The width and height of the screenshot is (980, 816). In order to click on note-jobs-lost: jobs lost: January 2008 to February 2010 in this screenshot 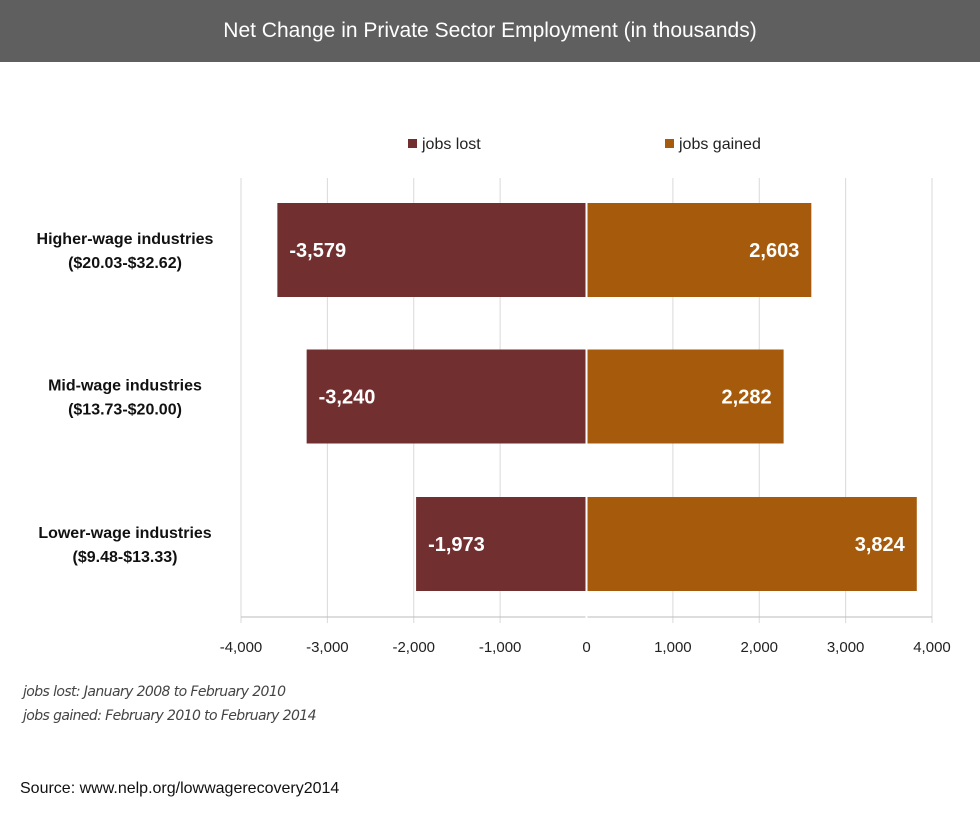, I will do `click(154, 692)`.